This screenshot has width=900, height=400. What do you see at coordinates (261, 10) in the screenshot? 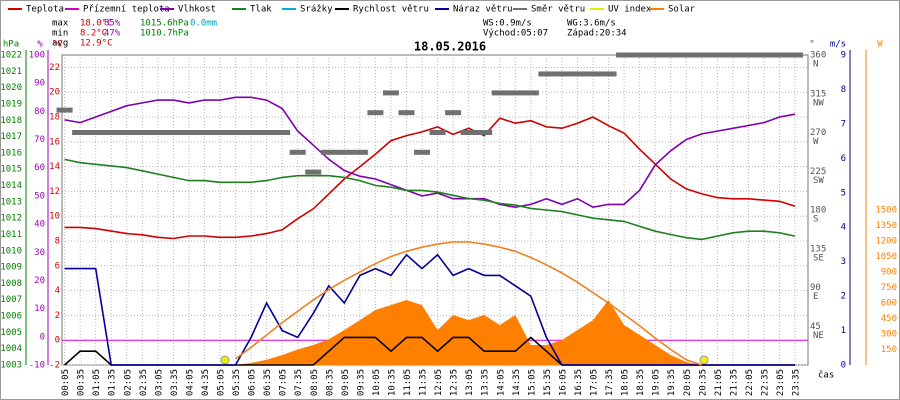
I see `legend-label: Tlak` at bounding box center [261, 10].